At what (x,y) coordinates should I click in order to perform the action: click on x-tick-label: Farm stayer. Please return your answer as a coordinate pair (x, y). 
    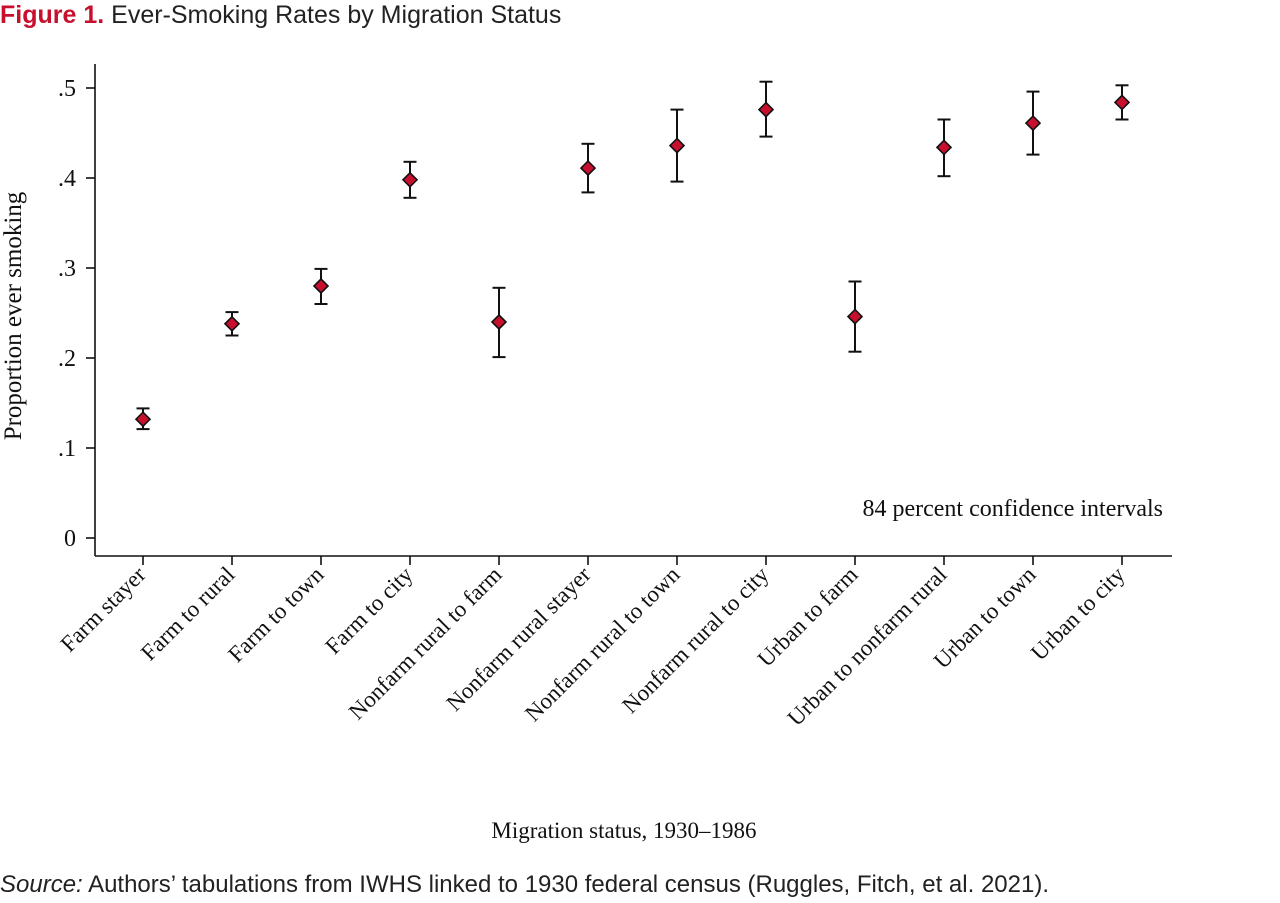
    Looking at the image, I should click on (103, 609).